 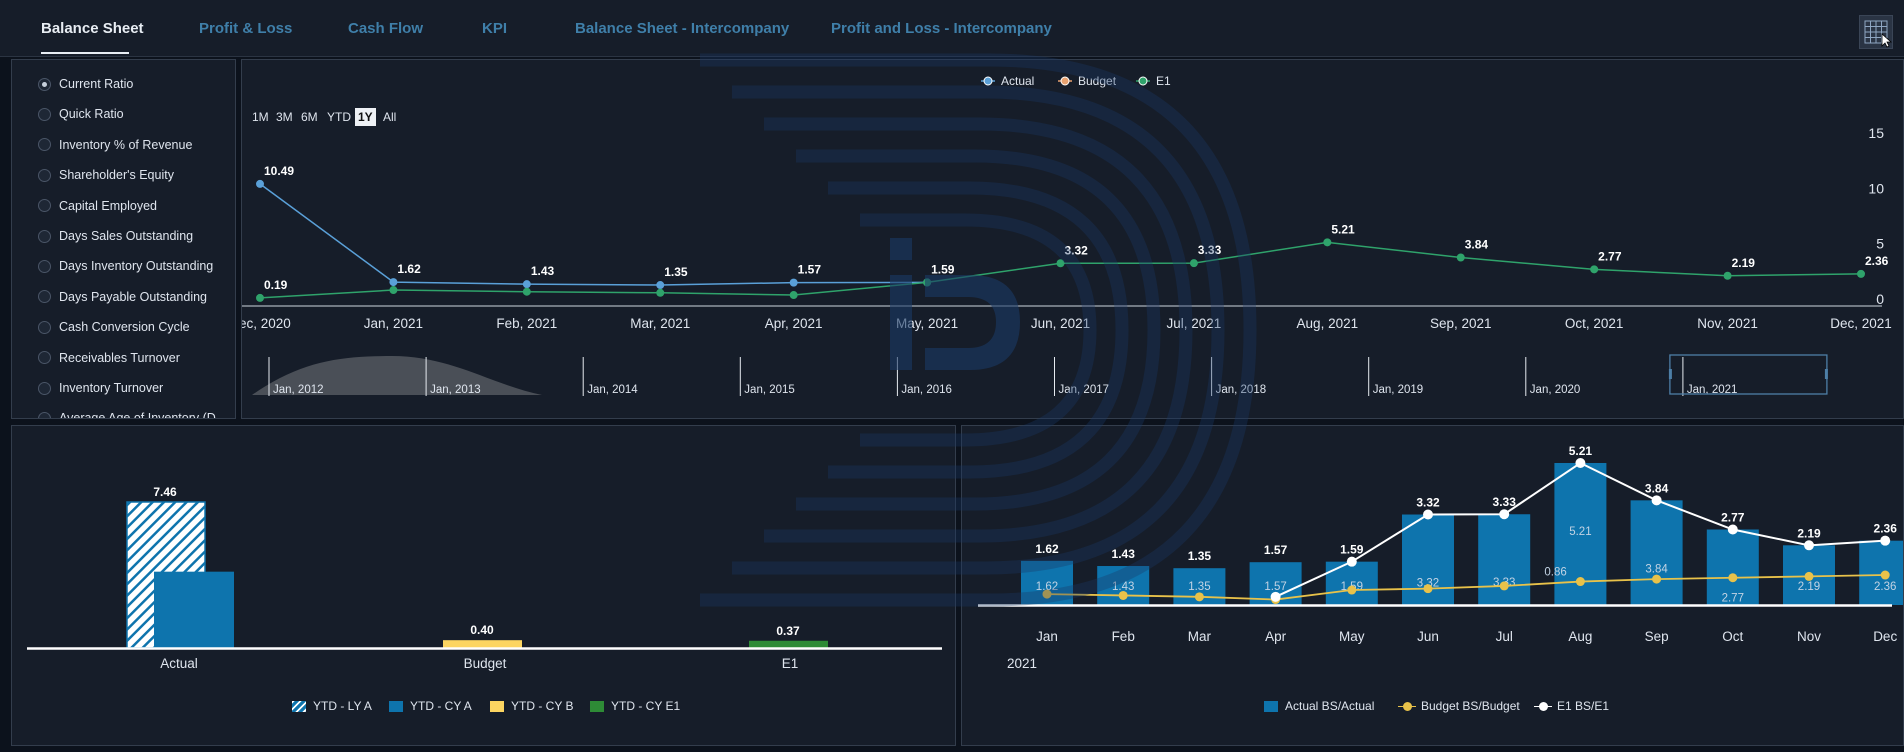 What do you see at coordinates (682, 28) in the screenshot?
I see `tab-balance-sheet-intercompany: Balance Sheet - Intercompany` at bounding box center [682, 28].